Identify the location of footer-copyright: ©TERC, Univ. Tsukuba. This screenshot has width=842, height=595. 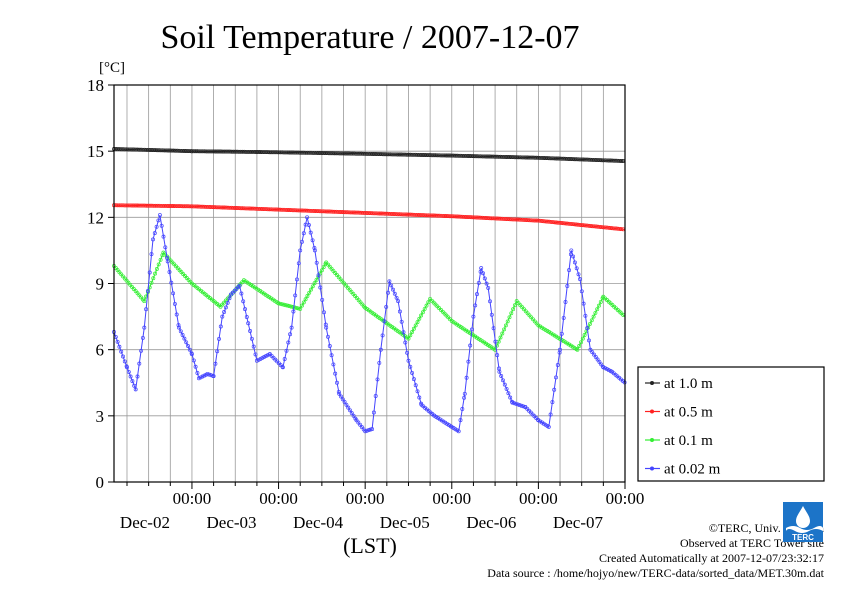
(766, 528).